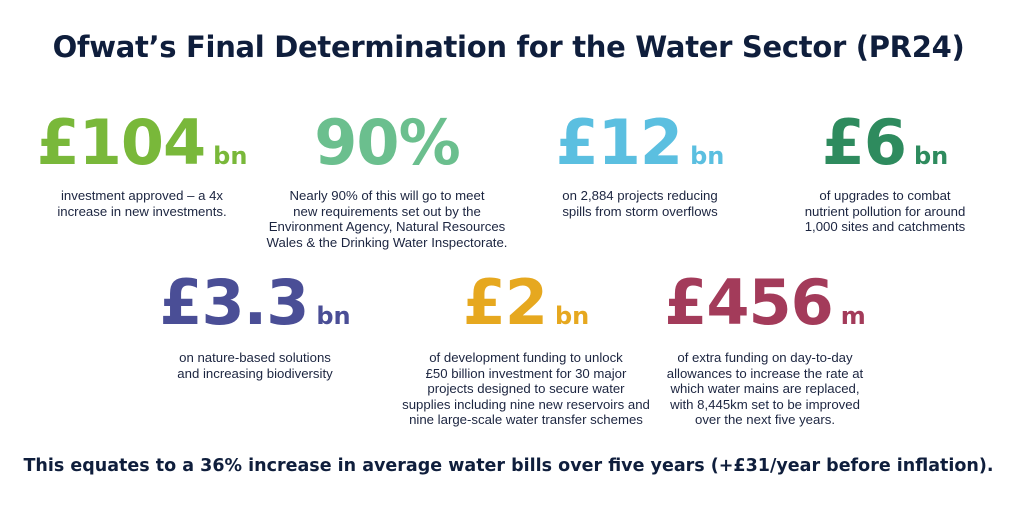 This screenshot has width=1017, height=508. What do you see at coordinates (749, 302) in the screenshot?
I see `stat-value: £456` at bounding box center [749, 302].